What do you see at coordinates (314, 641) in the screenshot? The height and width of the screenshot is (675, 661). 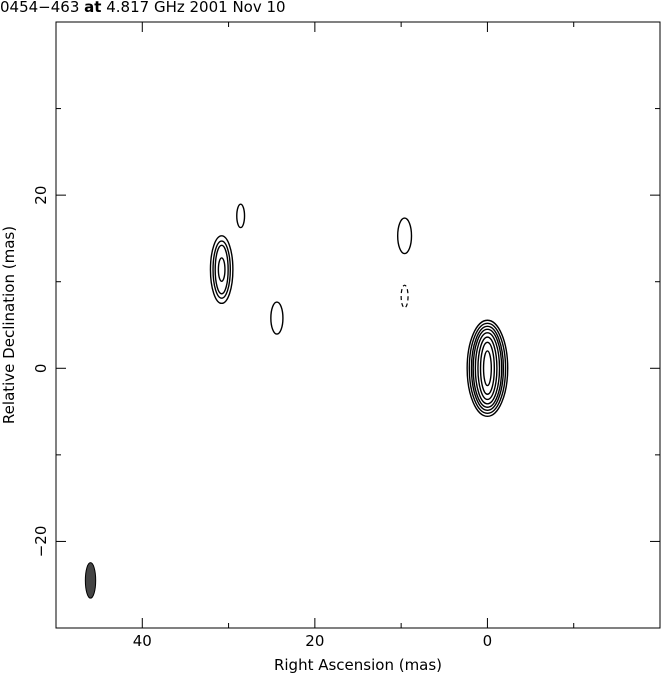 I see `x-tick-label: 20` at bounding box center [314, 641].